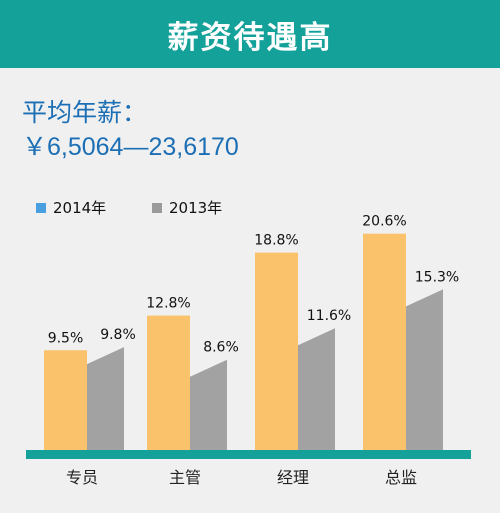 Image resolution: width=500 pixels, height=513 pixels. I want to click on chart-baseline, so click(248, 454).